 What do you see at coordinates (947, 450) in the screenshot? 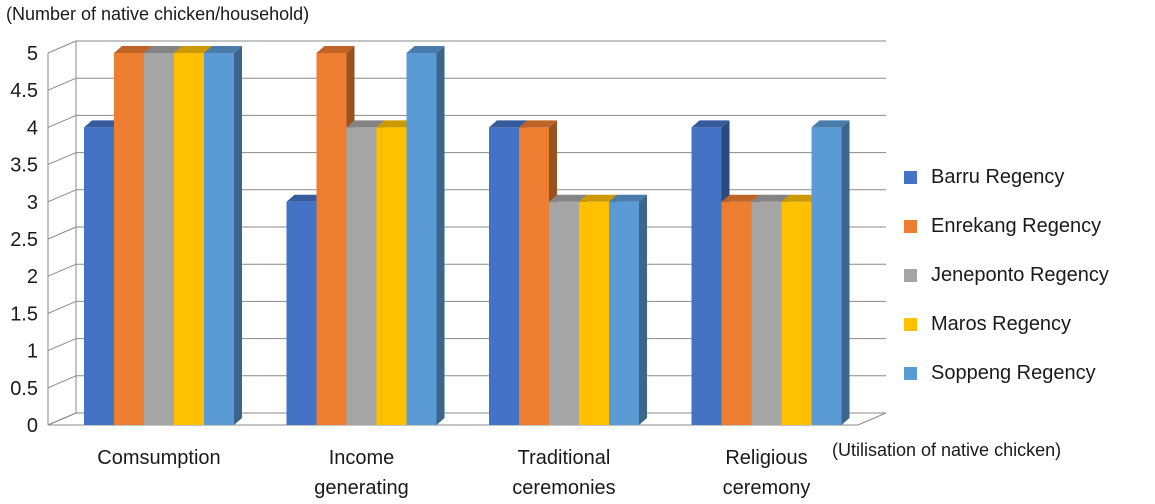
I see `x-axis-title: (Utilisation of native chicken)` at bounding box center [947, 450].